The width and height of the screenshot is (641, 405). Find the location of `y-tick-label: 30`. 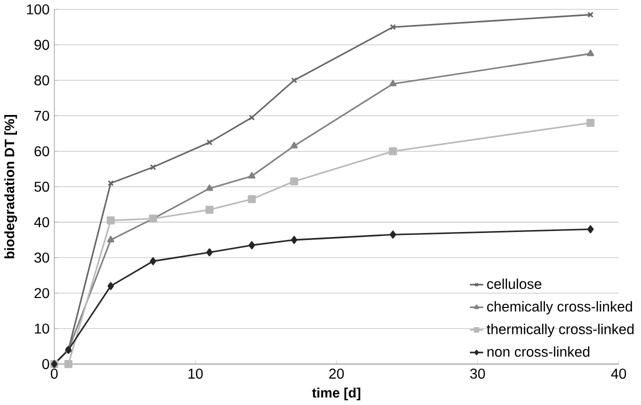

y-tick-label: 30 is located at coordinates (42, 257).